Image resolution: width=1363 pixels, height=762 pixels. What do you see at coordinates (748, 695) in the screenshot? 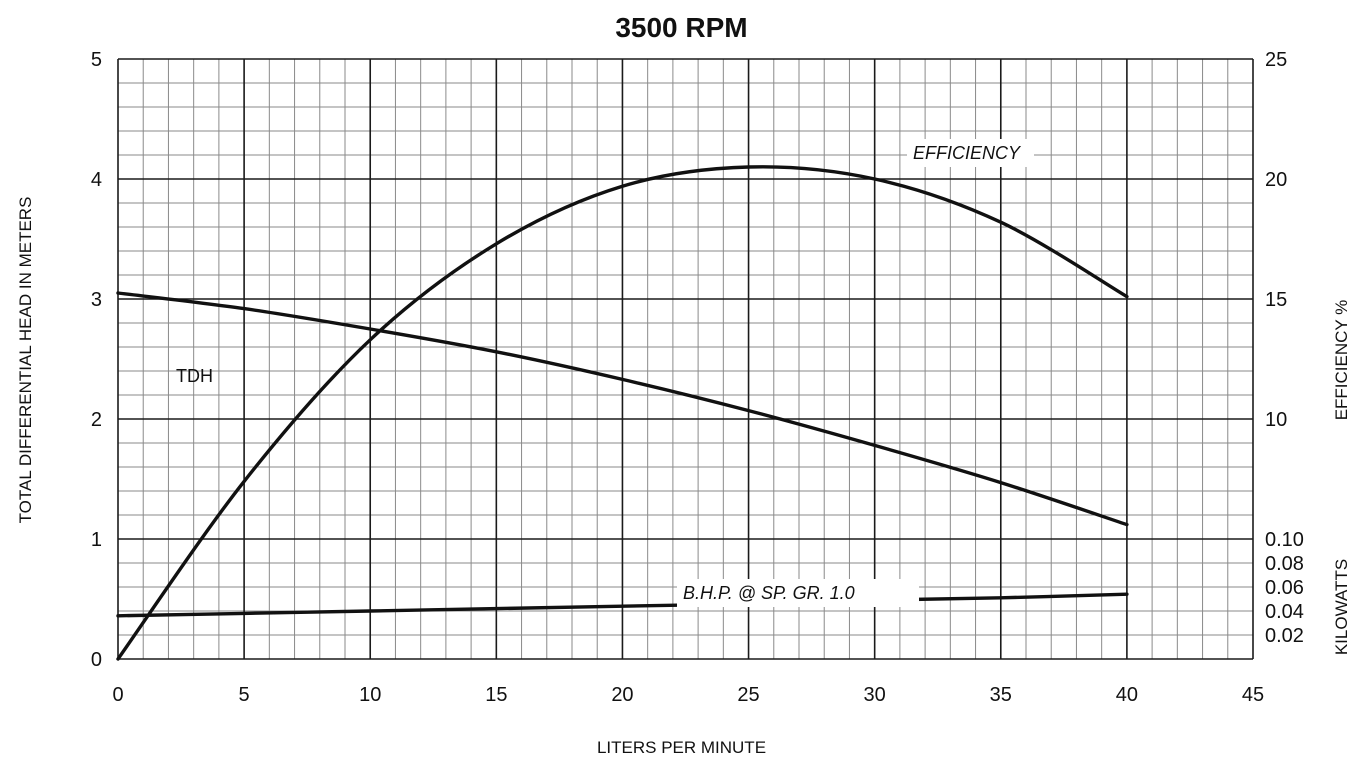
I see `x-tick-label: 25` at bounding box center [748, 695].